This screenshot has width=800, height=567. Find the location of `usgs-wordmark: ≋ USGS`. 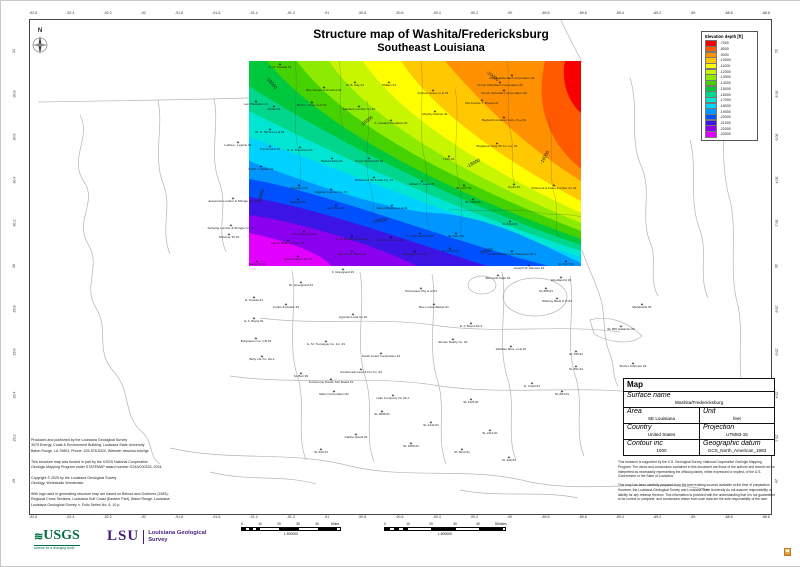

usgs-wordmark: ≋ USGS is located at coordinates (57, 536).